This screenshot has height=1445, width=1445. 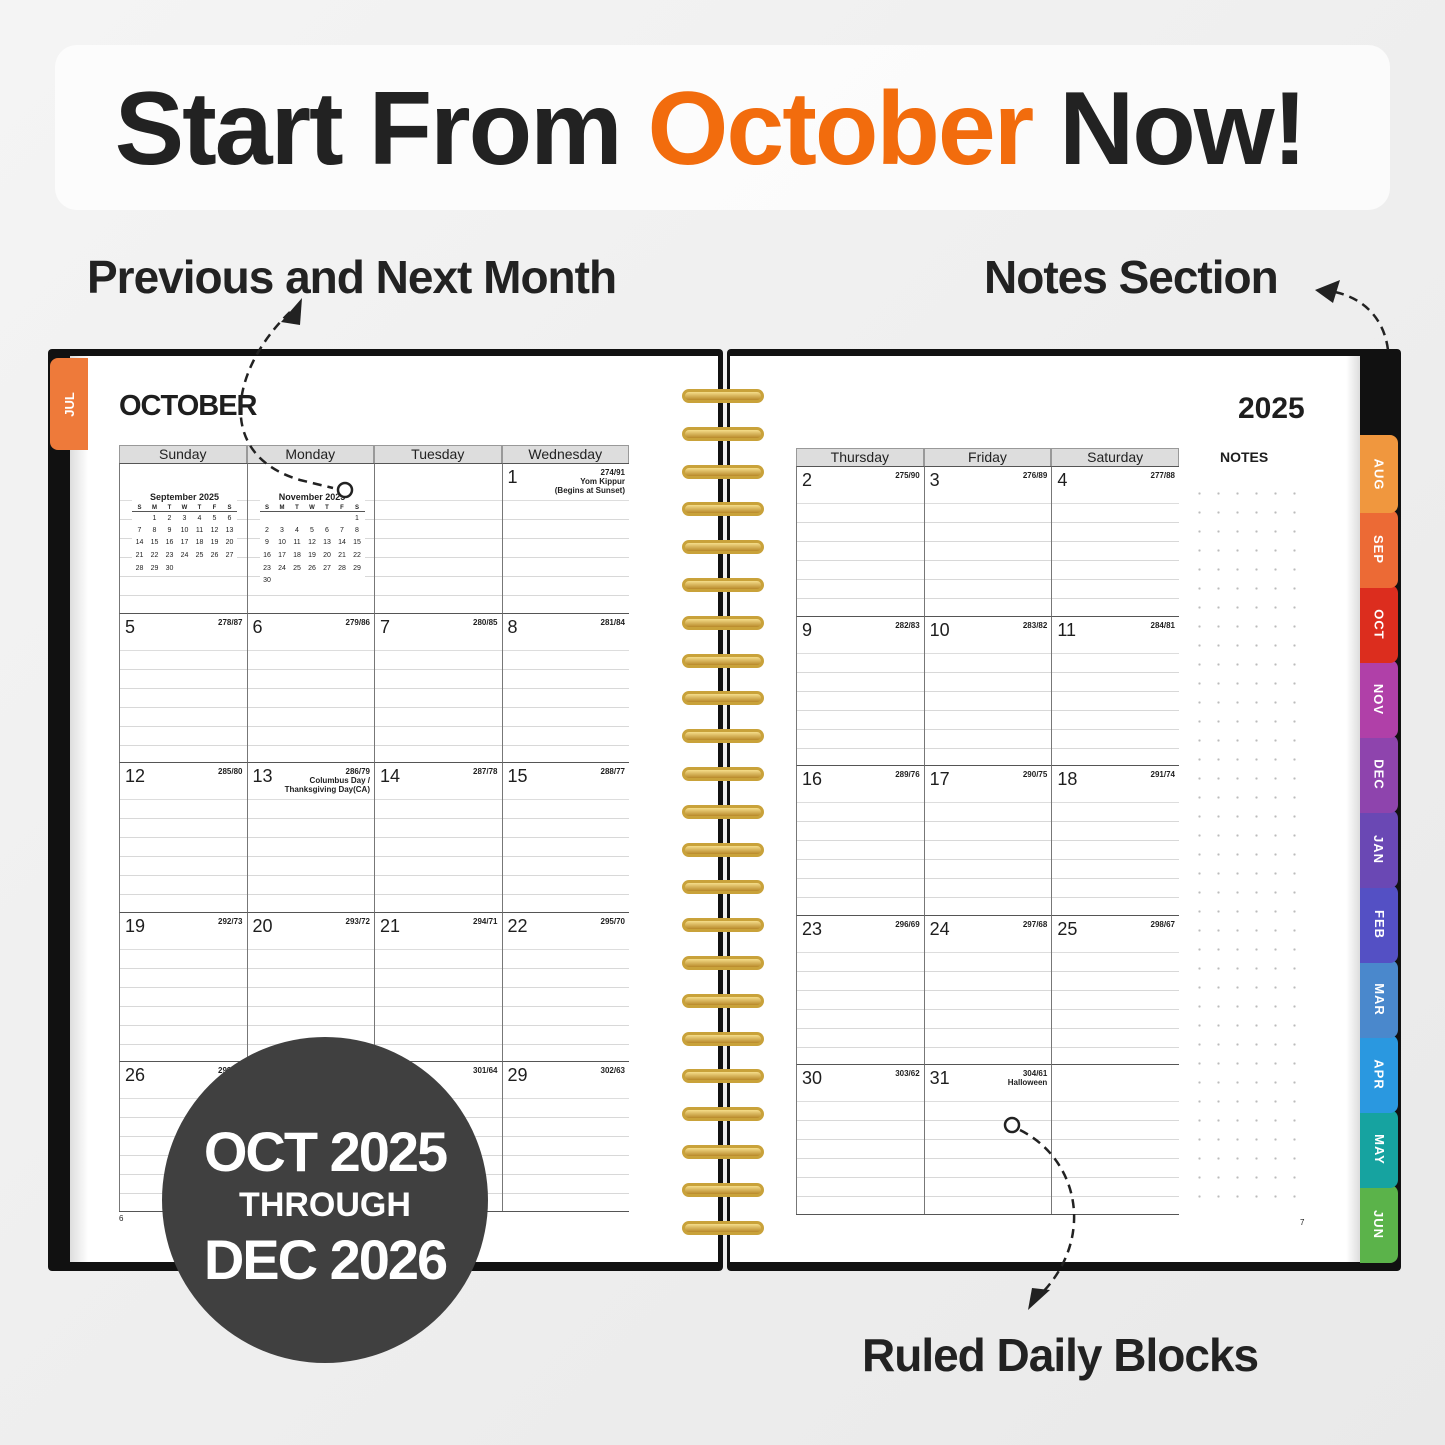 I want to click on day-cell: 11 284/81, so click(x=1115, y=690).